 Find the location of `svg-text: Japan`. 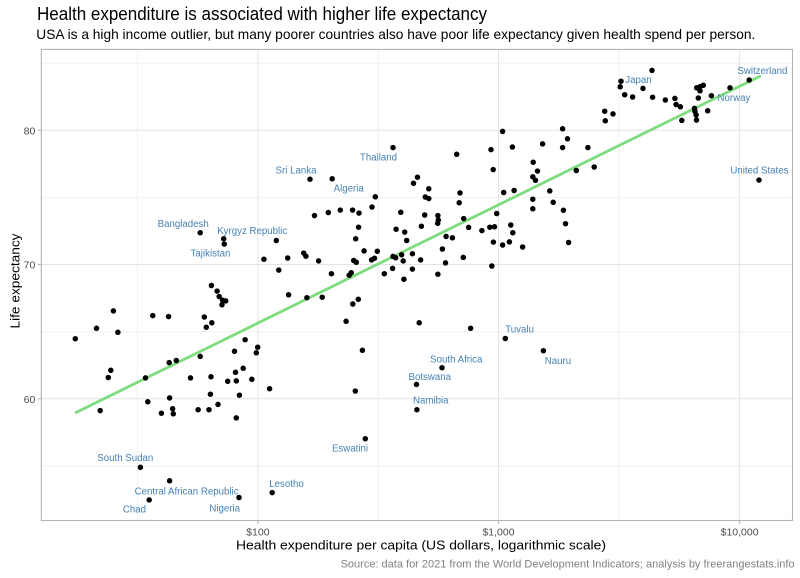

svg-text: Japan is located at coordinates (638, 80).